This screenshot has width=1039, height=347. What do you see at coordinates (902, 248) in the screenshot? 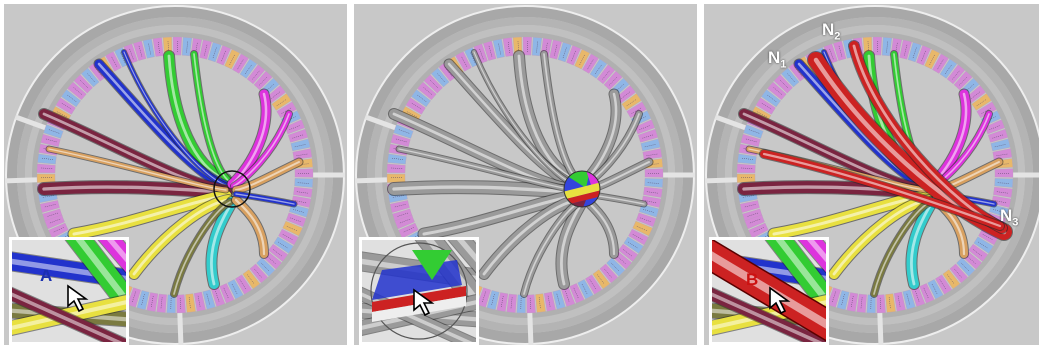
I see `olive-bundle-highlight` at bounding box center [902, 248].